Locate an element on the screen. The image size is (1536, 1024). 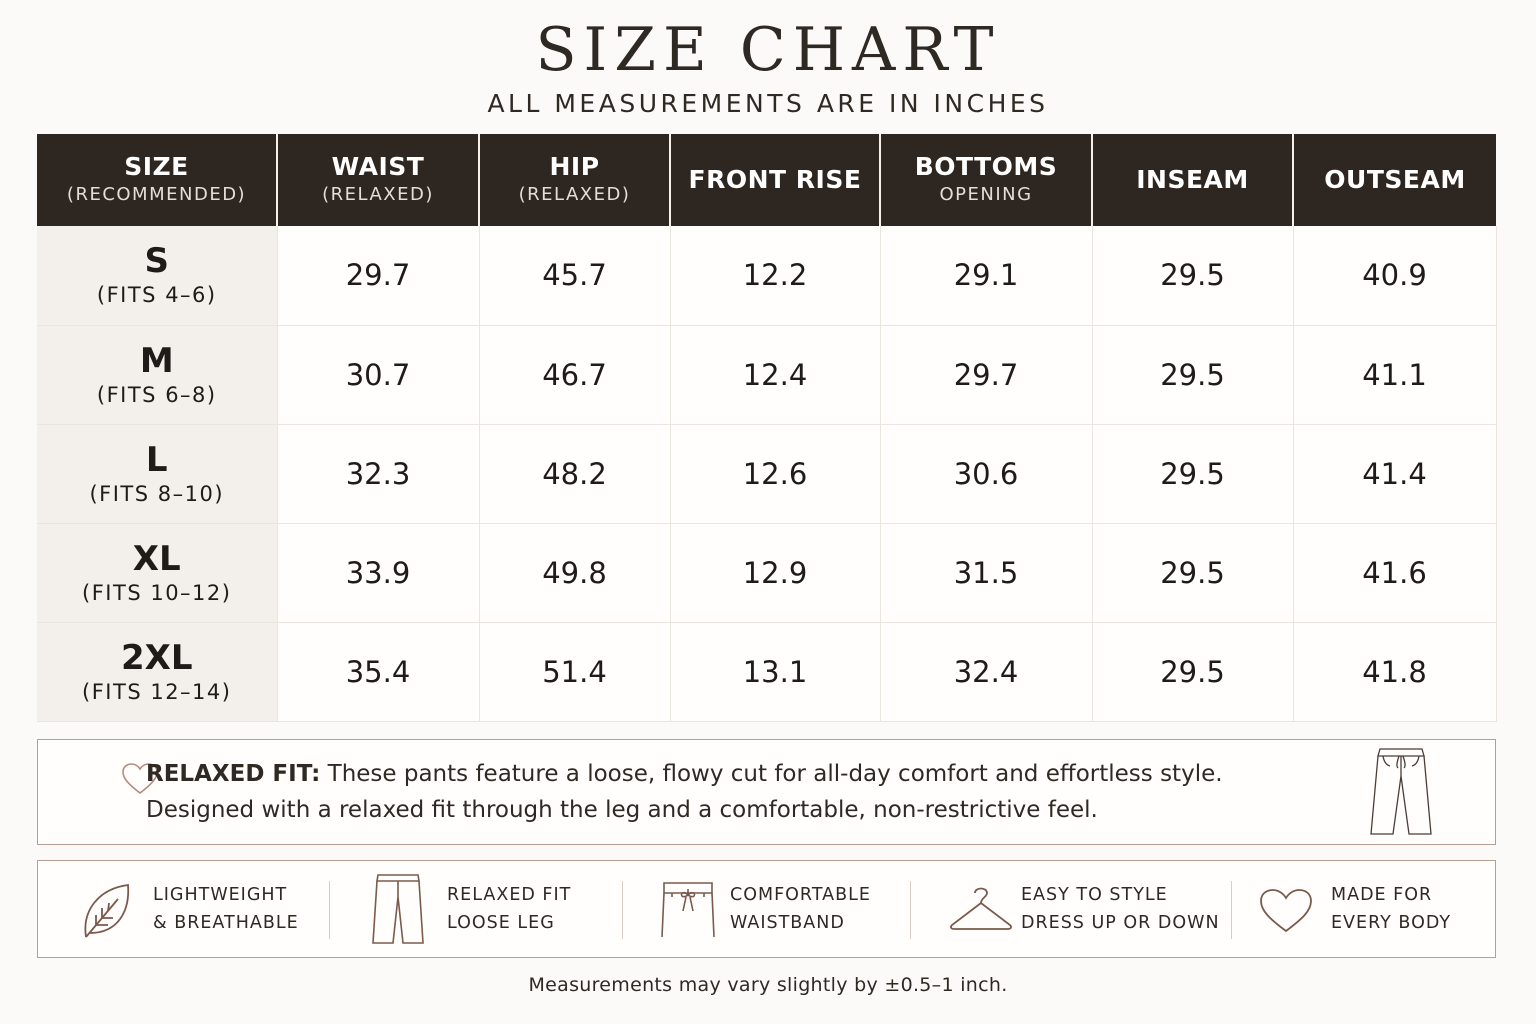
pants-icon is located at coordinates (1401, 794).